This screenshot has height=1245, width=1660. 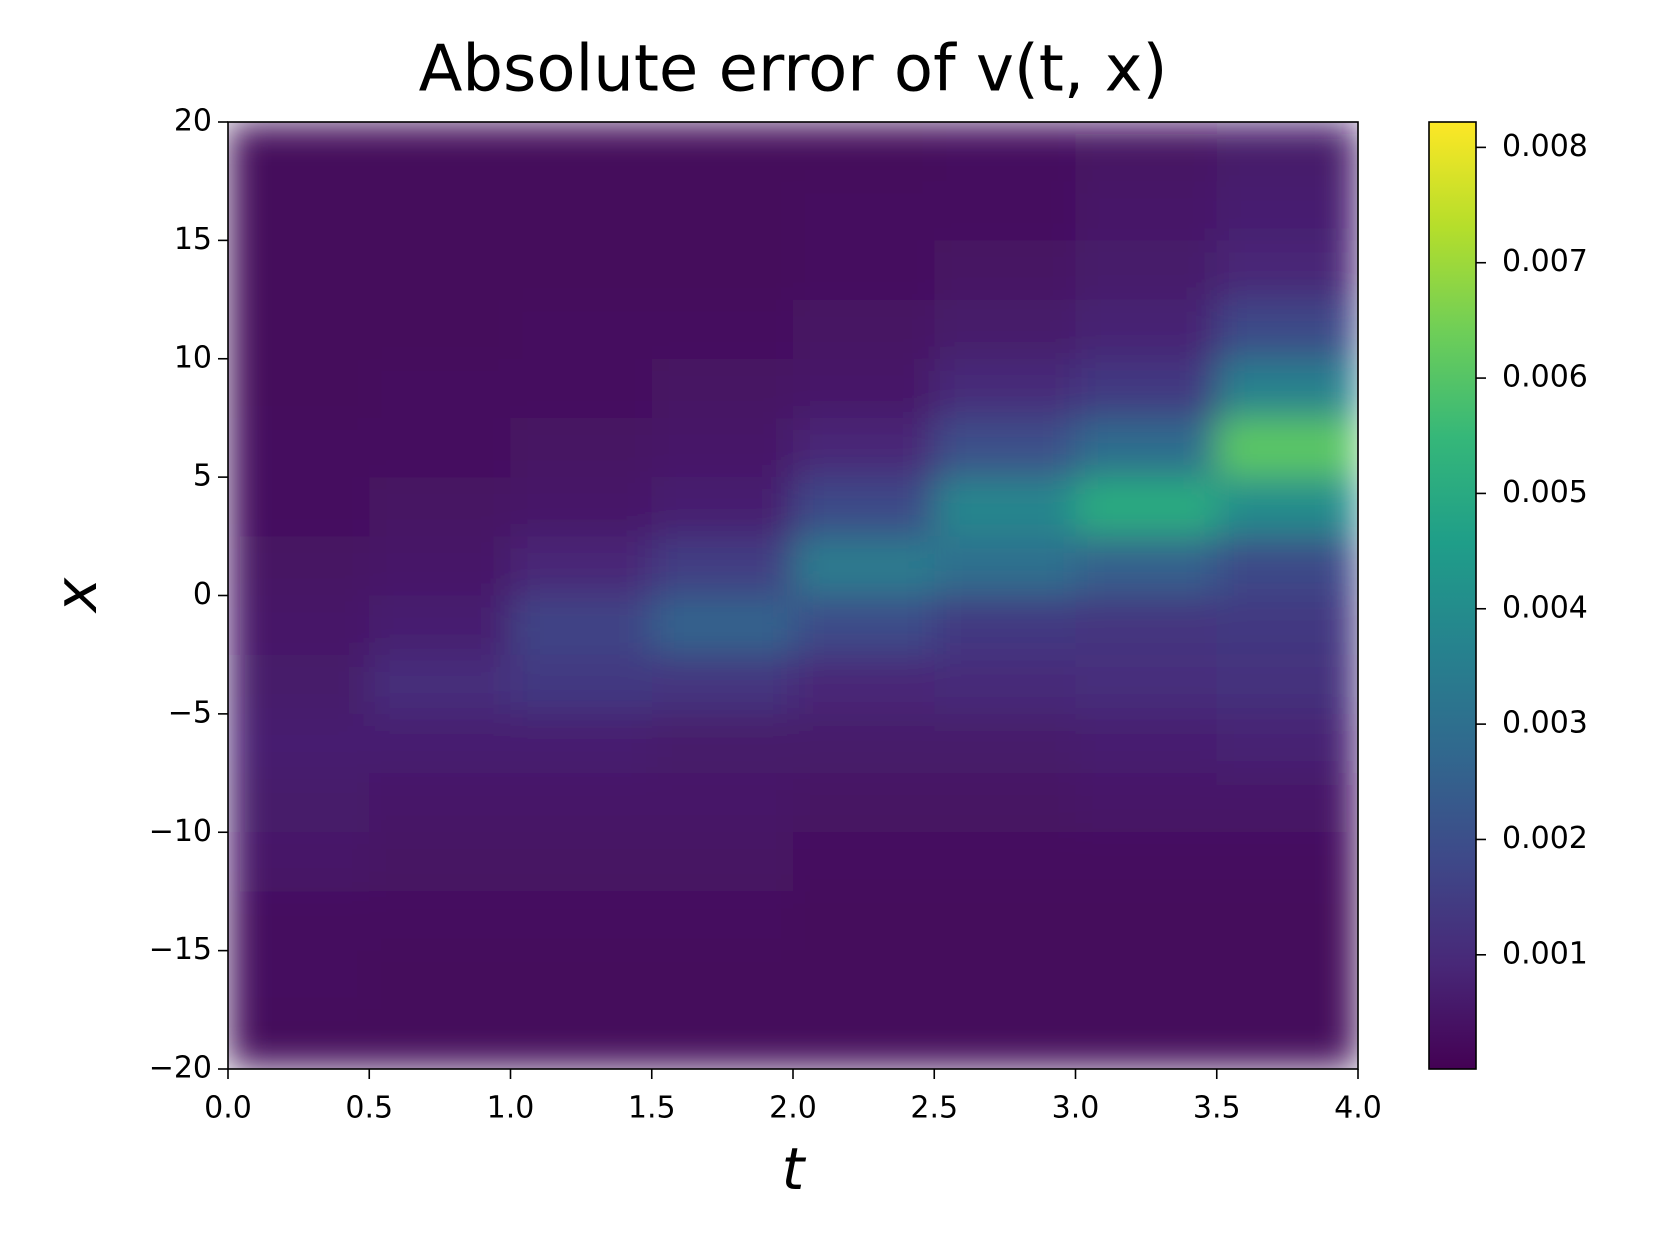 I want to click on y-tick-label: −20, so click(x=180, y=1068).